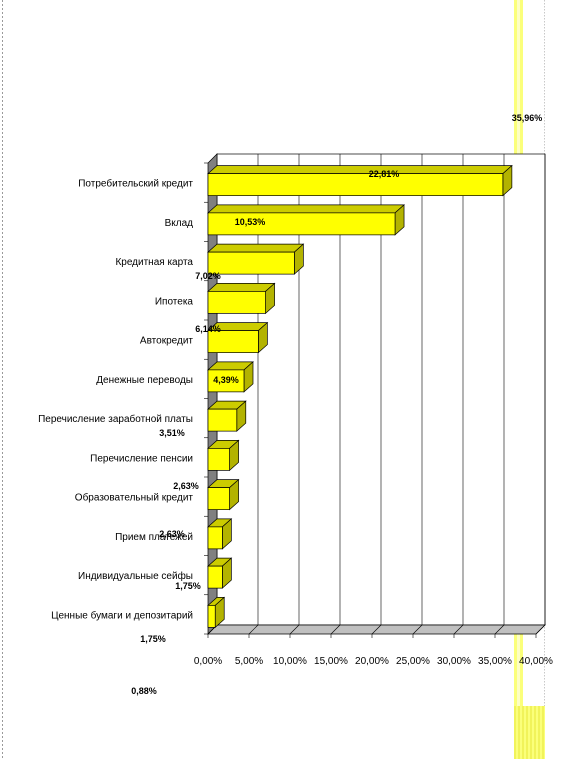 The image size is (579, 759). Describe the element at coordinates (144, 380) in the screenshot. I see `category-label: Денежные переводы` at that location.